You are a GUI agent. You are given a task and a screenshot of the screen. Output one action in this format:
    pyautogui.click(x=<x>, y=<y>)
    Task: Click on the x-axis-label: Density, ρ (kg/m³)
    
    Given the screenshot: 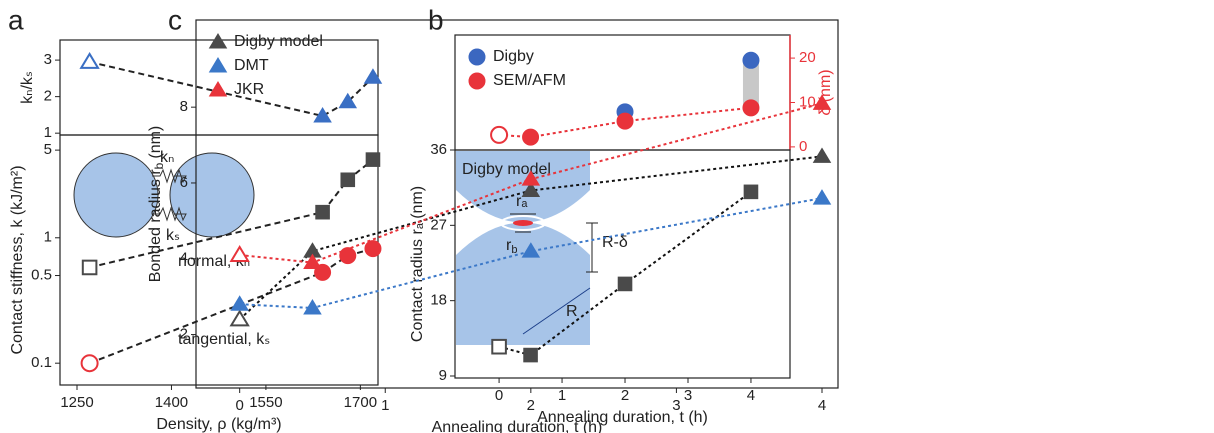 What is the action you would take?
    pyautogui.click(x=218, y=424)
    